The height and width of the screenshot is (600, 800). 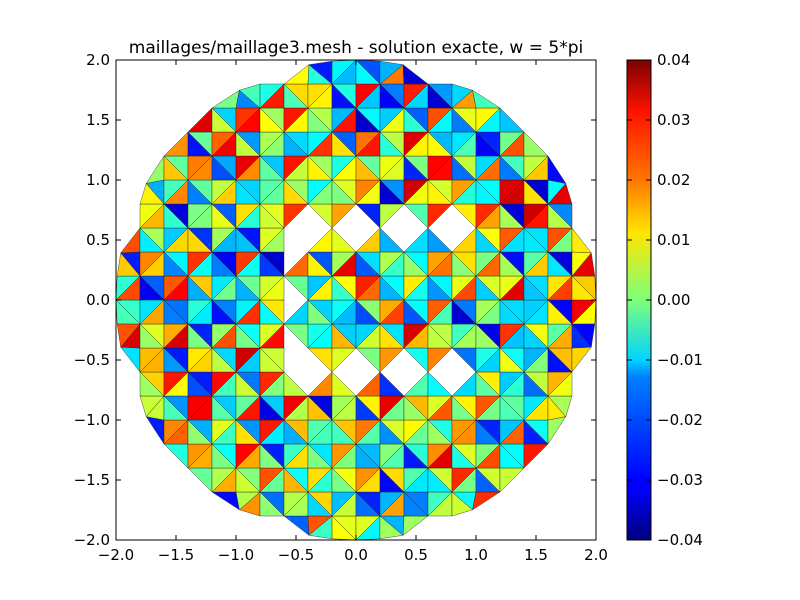 What do you see at coordinates (92, 420) in the screenshot?
I see `y-tick-label-2: −1.0` at bounding box center [92, 420].